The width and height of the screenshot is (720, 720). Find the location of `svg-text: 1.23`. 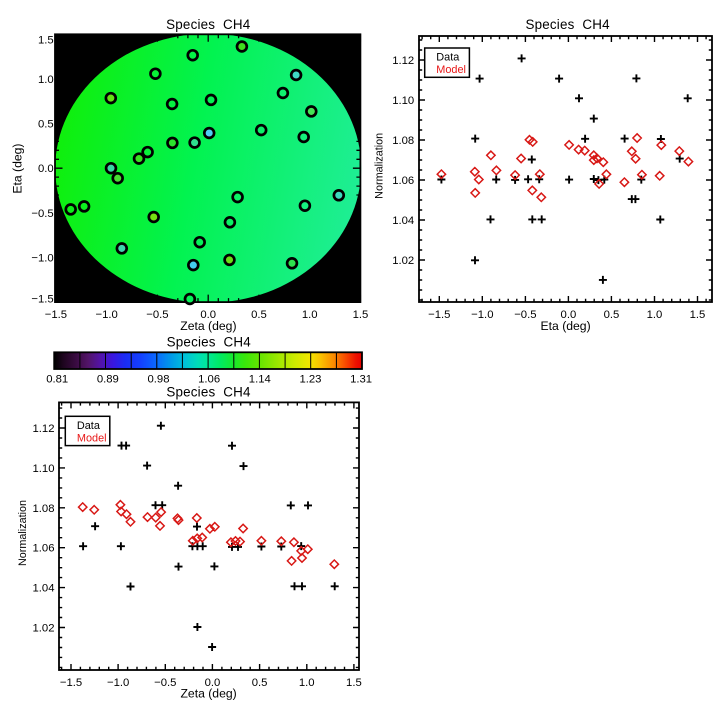

svg-text: 1.23 is located at coordinates (310, 380).